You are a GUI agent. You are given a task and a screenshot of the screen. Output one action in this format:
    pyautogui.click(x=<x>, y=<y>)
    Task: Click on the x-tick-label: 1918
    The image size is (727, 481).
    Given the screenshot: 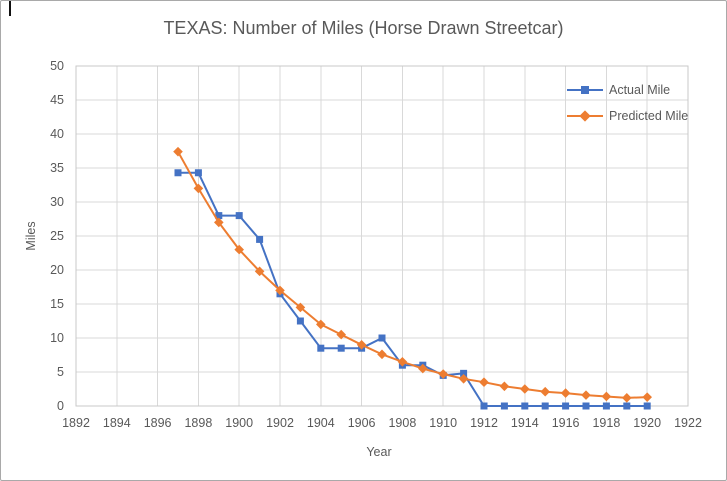 What is the action you would take?
    pyautogui.click(x=606, y=423)
    